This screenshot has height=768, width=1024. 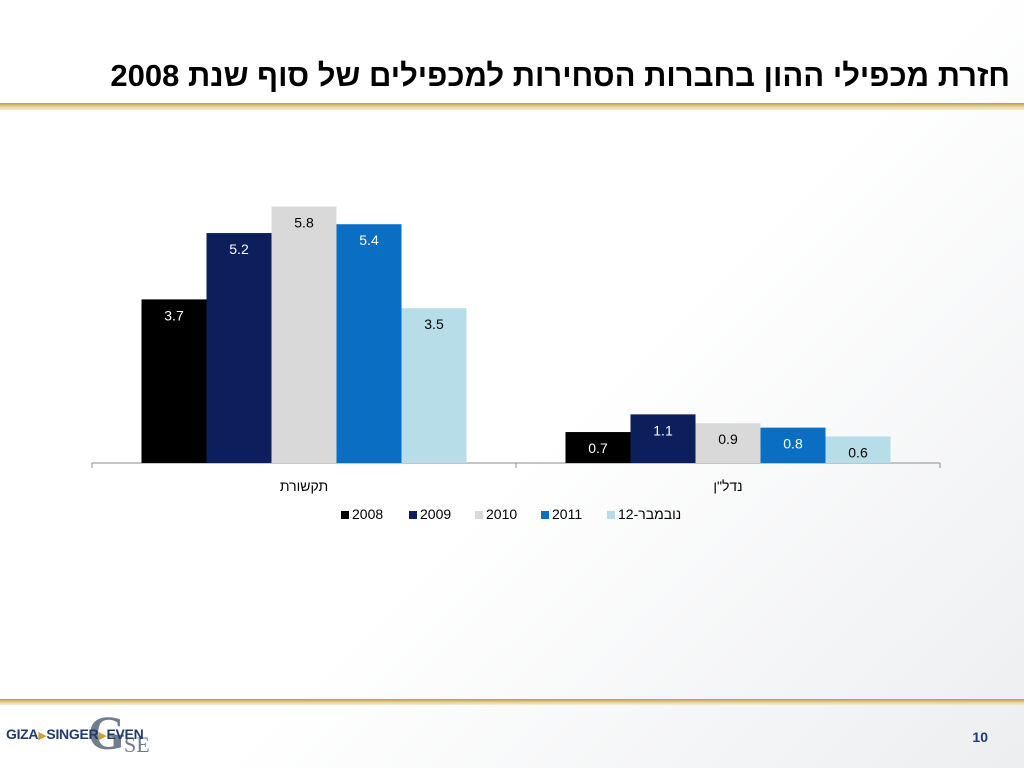 I want to click on category-label: תקשורת, so click(x=304, y=486).